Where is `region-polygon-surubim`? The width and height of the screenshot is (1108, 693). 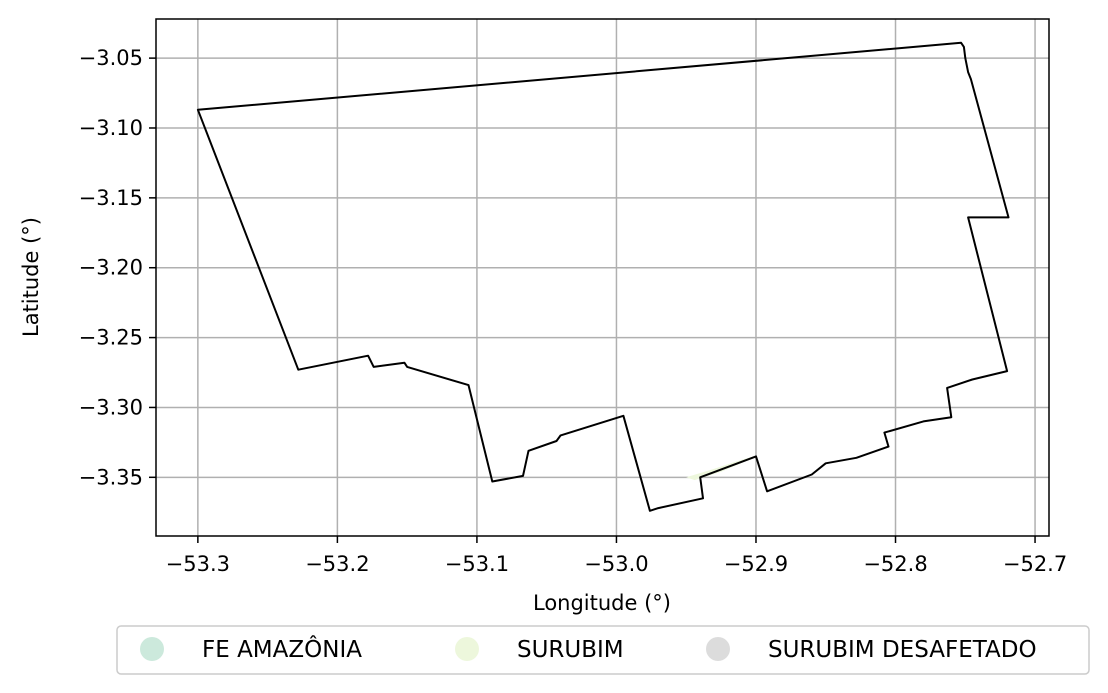 region-polygon-surubim is located at coordinates (720, 468).